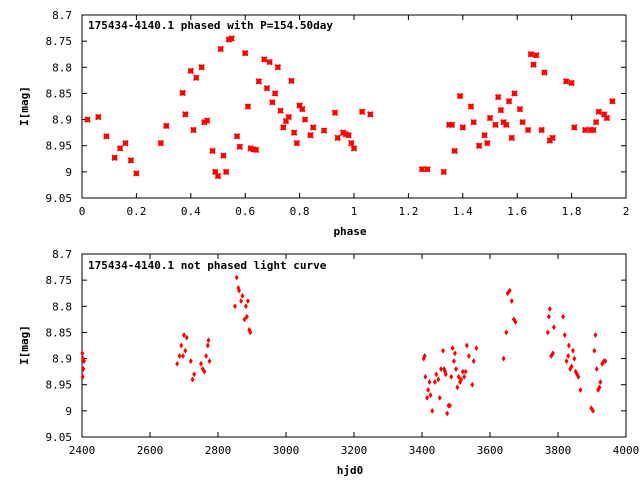  Describe the element at coordinates (59, 280) in the screenshot. I see `unphased-y-tick-label: 8.75` at that location.